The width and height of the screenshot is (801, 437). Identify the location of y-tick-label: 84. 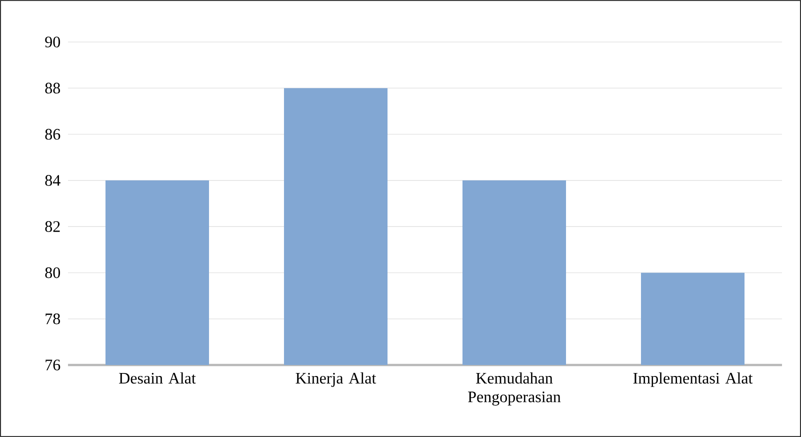
(52, 180).